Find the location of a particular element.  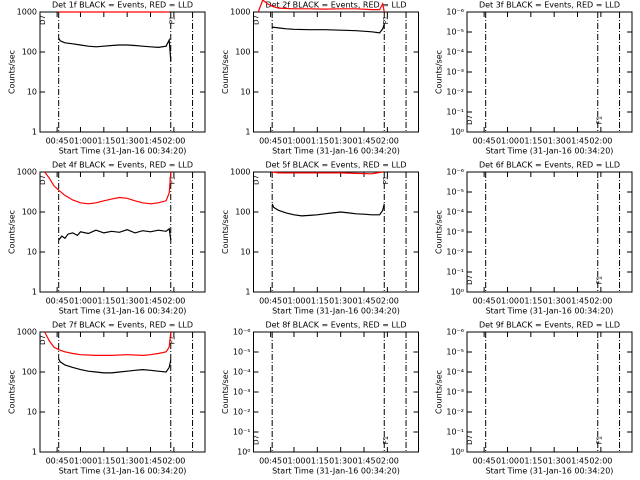

y-tick-label: 10⁻⁶ is located at coordinates (242, 332).